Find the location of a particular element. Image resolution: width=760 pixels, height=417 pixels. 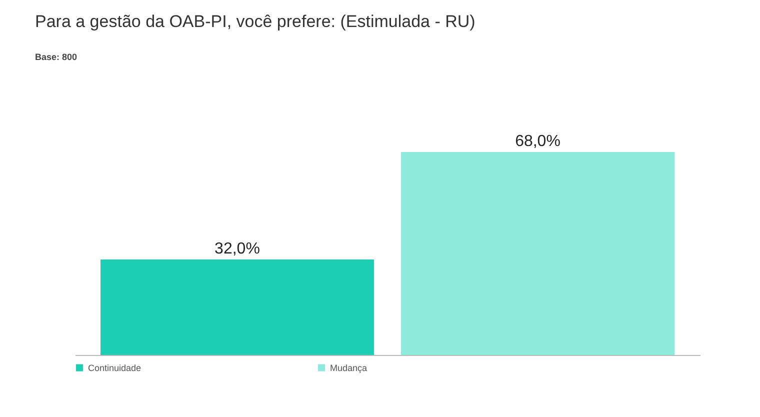

data-label: 32,0% is located at coordinates (237, 249).